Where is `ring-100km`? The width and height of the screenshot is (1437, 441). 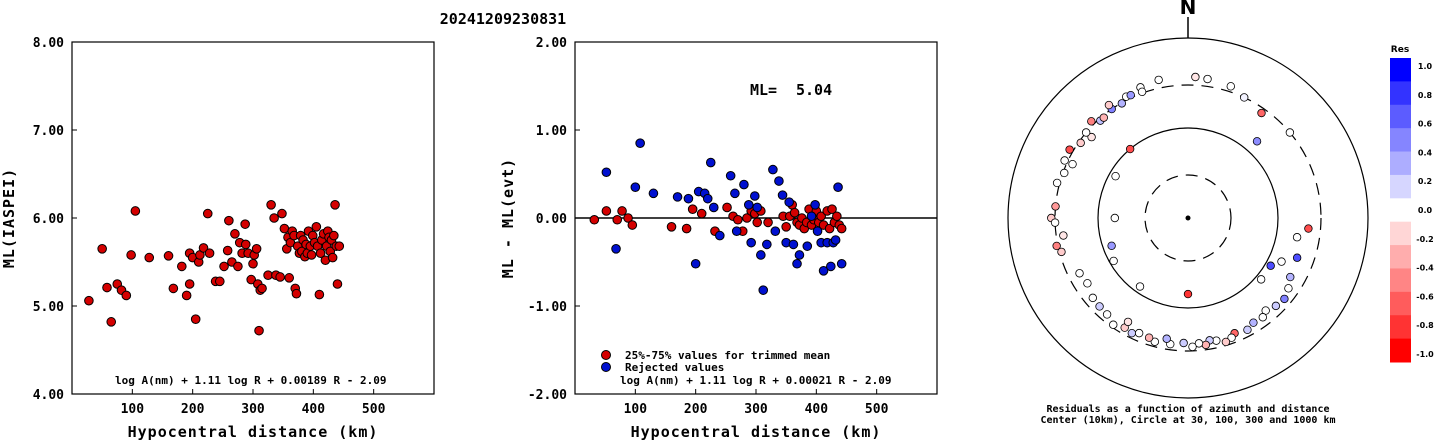
ring-100km is located at coordinates (1188, 218).